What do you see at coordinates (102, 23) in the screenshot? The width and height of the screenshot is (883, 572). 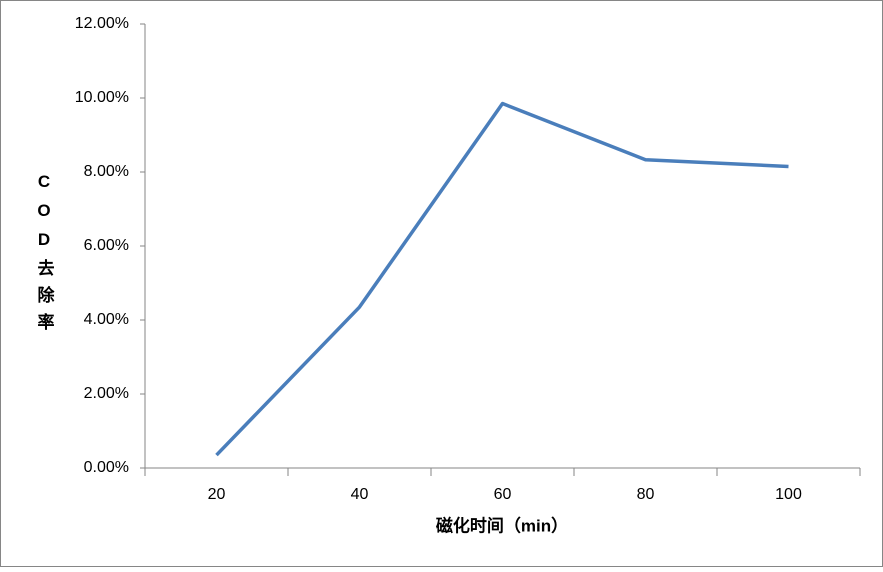 I see `y-tick-label: 12.00%` at bounding box center [102, 23].